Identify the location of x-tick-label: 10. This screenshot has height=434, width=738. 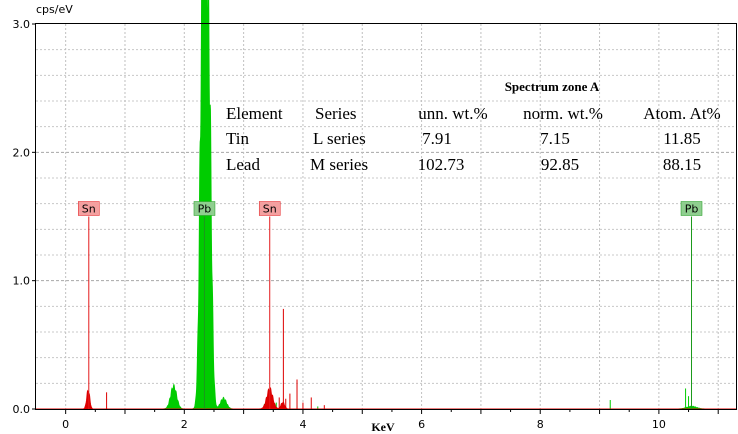
(659, 424).